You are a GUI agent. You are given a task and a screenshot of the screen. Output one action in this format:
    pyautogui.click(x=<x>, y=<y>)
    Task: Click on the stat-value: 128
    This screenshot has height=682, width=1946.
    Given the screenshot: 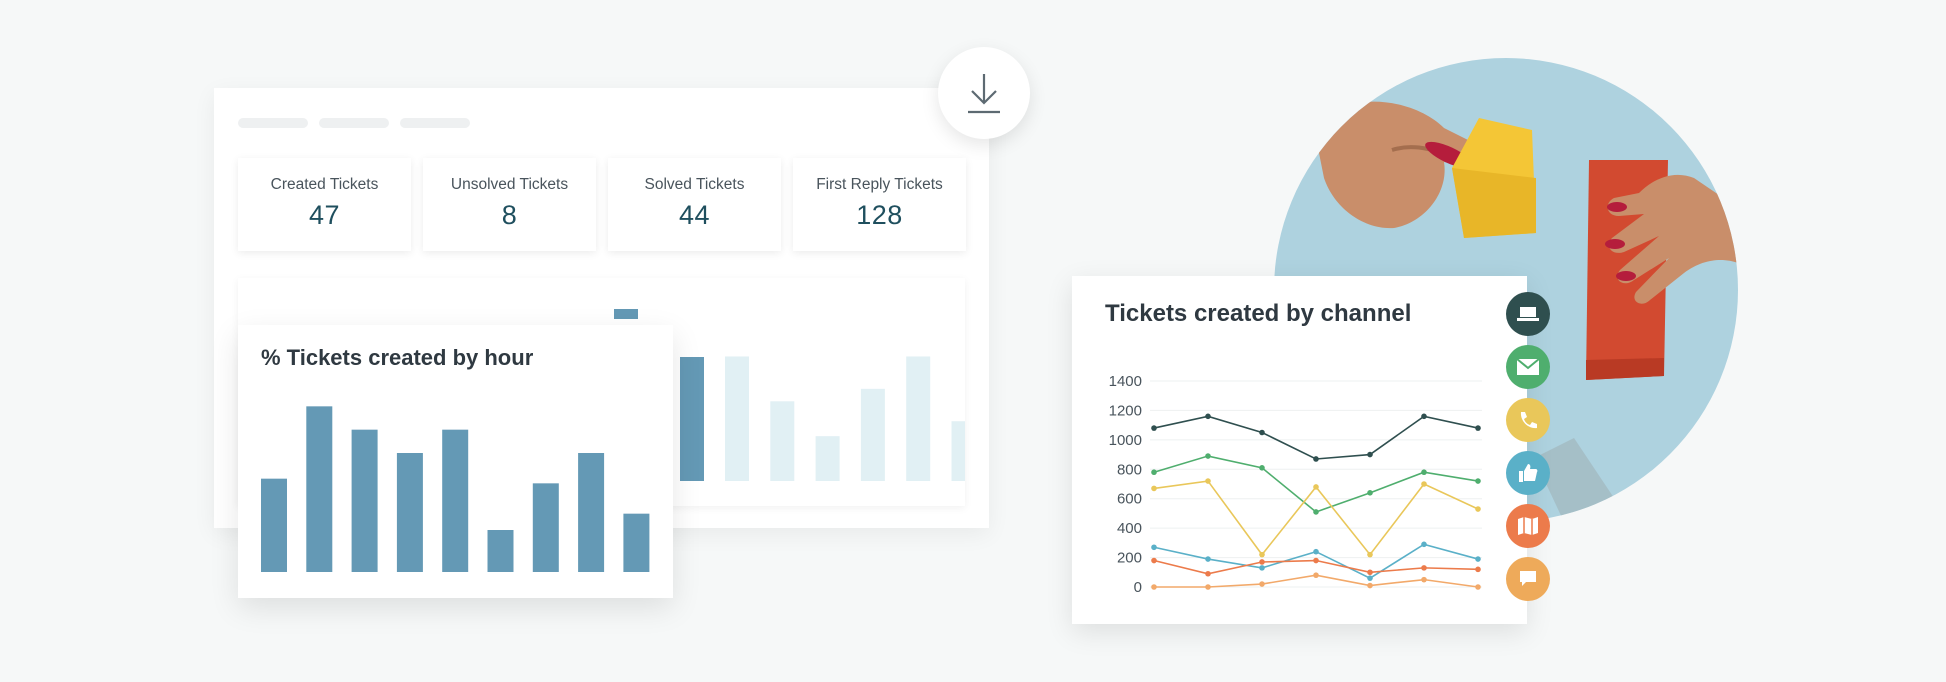 What is the action you would take?
    pyautogui.click(x=879, y=215)
    